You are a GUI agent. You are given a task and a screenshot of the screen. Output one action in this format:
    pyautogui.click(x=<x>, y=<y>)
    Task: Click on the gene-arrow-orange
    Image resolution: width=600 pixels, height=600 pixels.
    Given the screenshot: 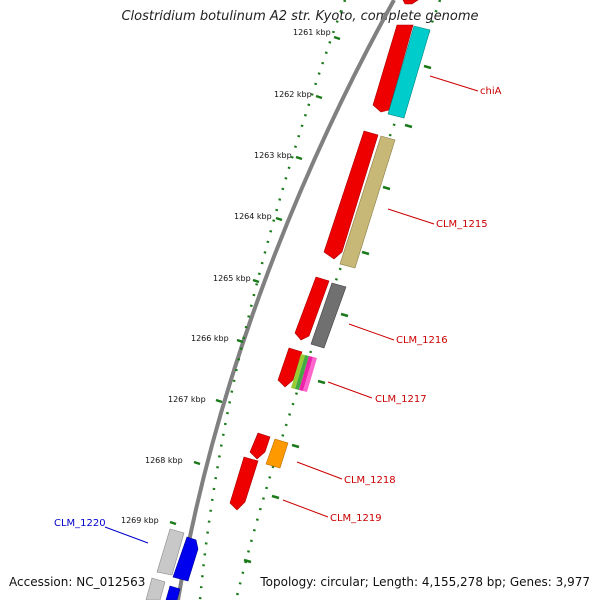 What is the action you would take?
    pyautogui.click(x=277, y=453)
    